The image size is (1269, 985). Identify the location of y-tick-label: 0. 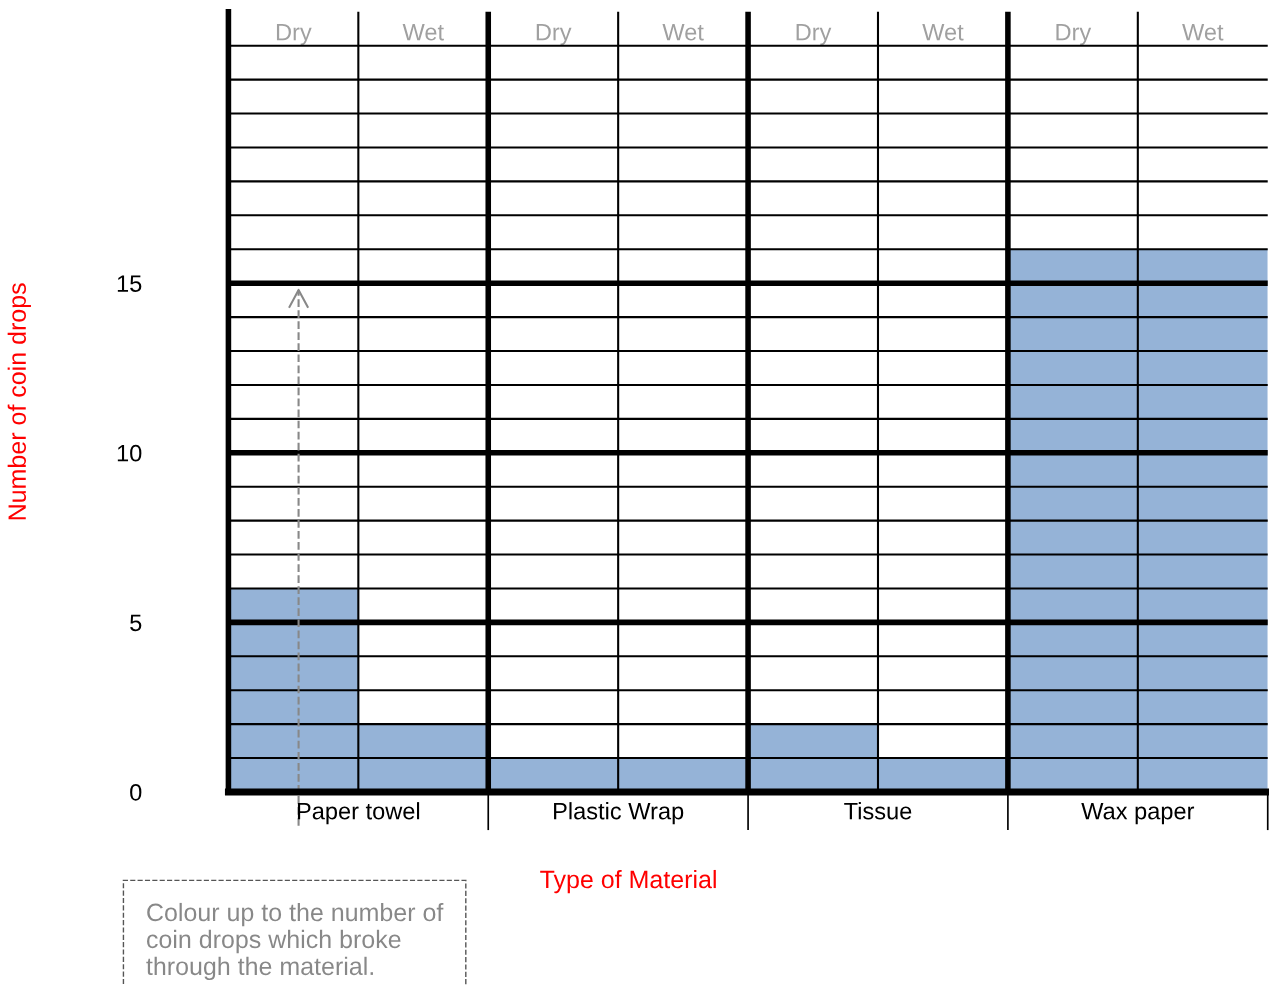
(136, 792).